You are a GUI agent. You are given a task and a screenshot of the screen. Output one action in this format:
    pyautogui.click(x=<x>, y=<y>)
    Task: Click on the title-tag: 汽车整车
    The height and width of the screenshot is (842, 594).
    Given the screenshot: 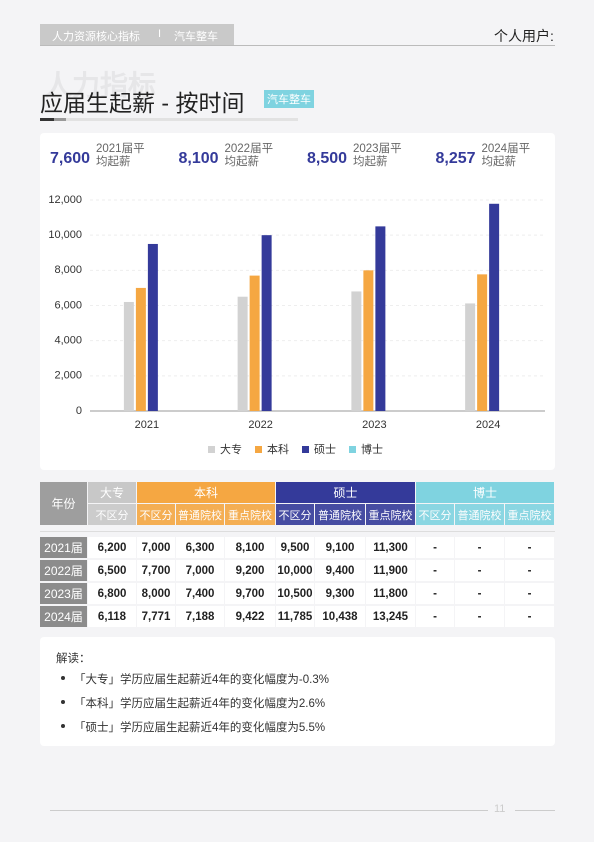 What is the action you would take?
    pyautogui.click(x=289, y=99)
    